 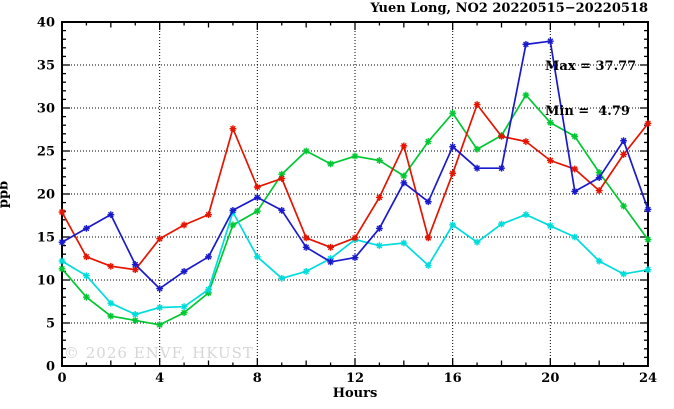 I want to click on y-tick-label: 0, so click(x=50, y=367).